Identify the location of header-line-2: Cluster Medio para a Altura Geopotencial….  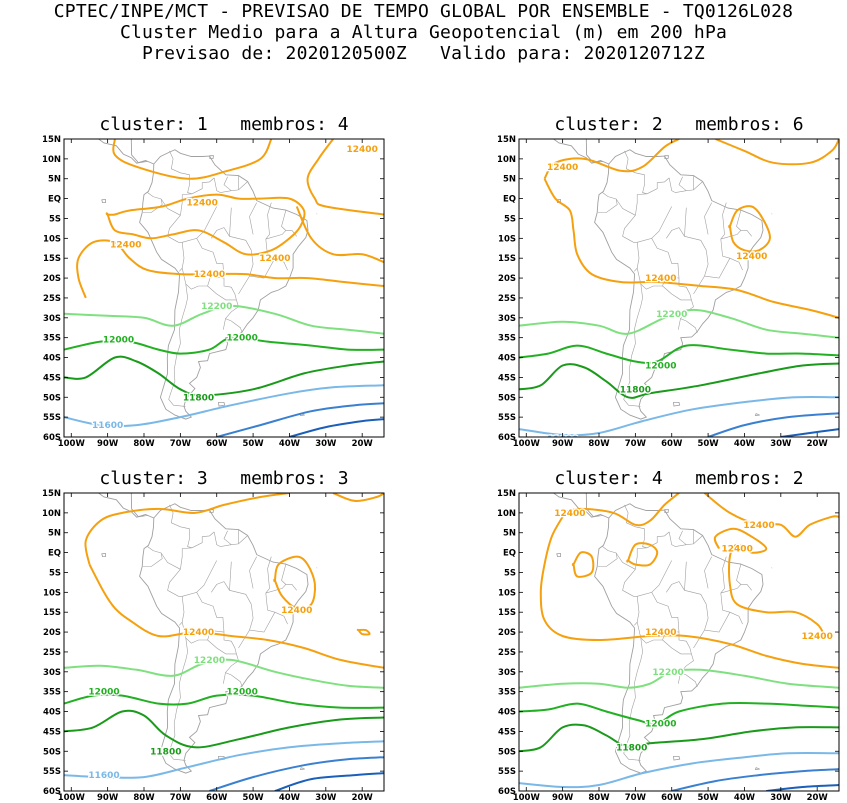
(423, 32).